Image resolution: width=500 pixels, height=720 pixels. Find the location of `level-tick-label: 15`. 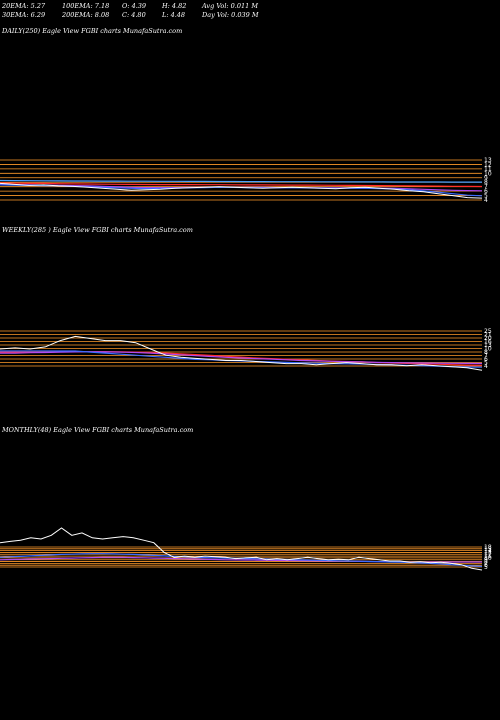

level-tick-label: 15 is located at coordinates (488, 549).